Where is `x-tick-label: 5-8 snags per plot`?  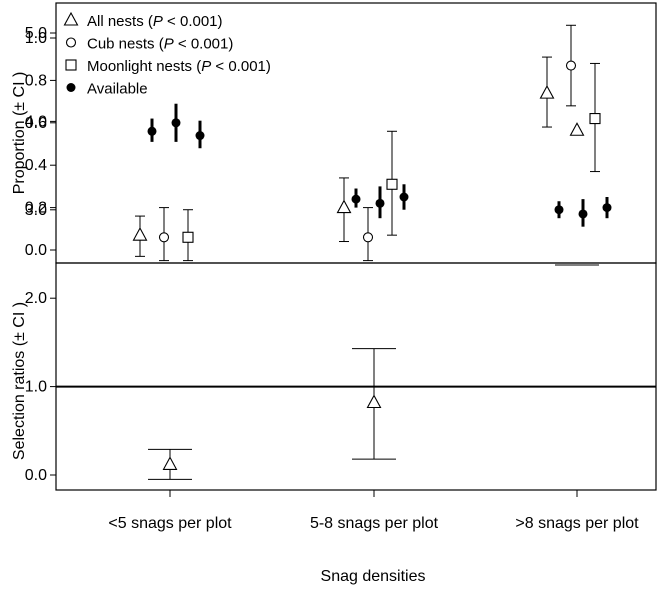 x-tick-label: 5-8 snags per plot is located at coordinates (374, 523).